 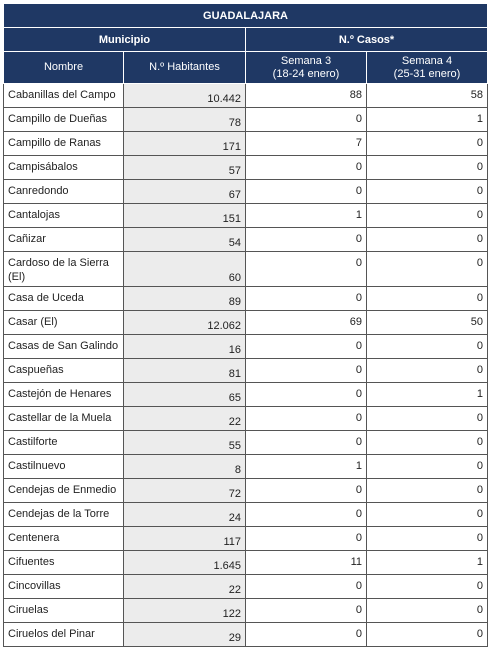 What do you see at coordinates (184, 586) in the screenshot?
I see `table-cell: 22` at bounding box center [184, 586].